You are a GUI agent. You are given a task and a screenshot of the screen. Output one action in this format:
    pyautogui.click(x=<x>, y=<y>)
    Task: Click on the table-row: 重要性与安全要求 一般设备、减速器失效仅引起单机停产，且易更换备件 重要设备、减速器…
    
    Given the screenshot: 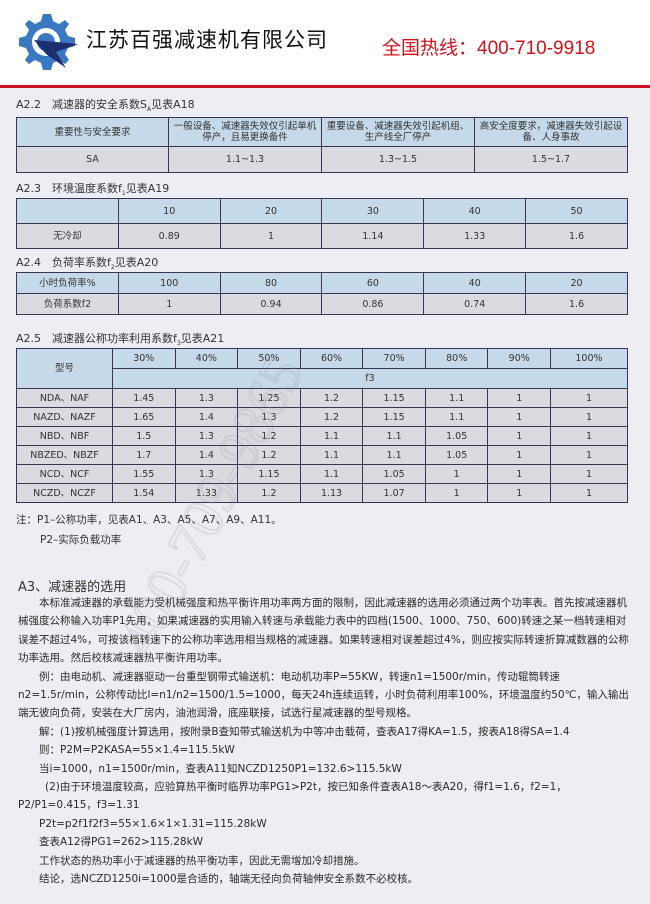 What is the action you would take?
    pyautogui.click(x=322, y=132)
    